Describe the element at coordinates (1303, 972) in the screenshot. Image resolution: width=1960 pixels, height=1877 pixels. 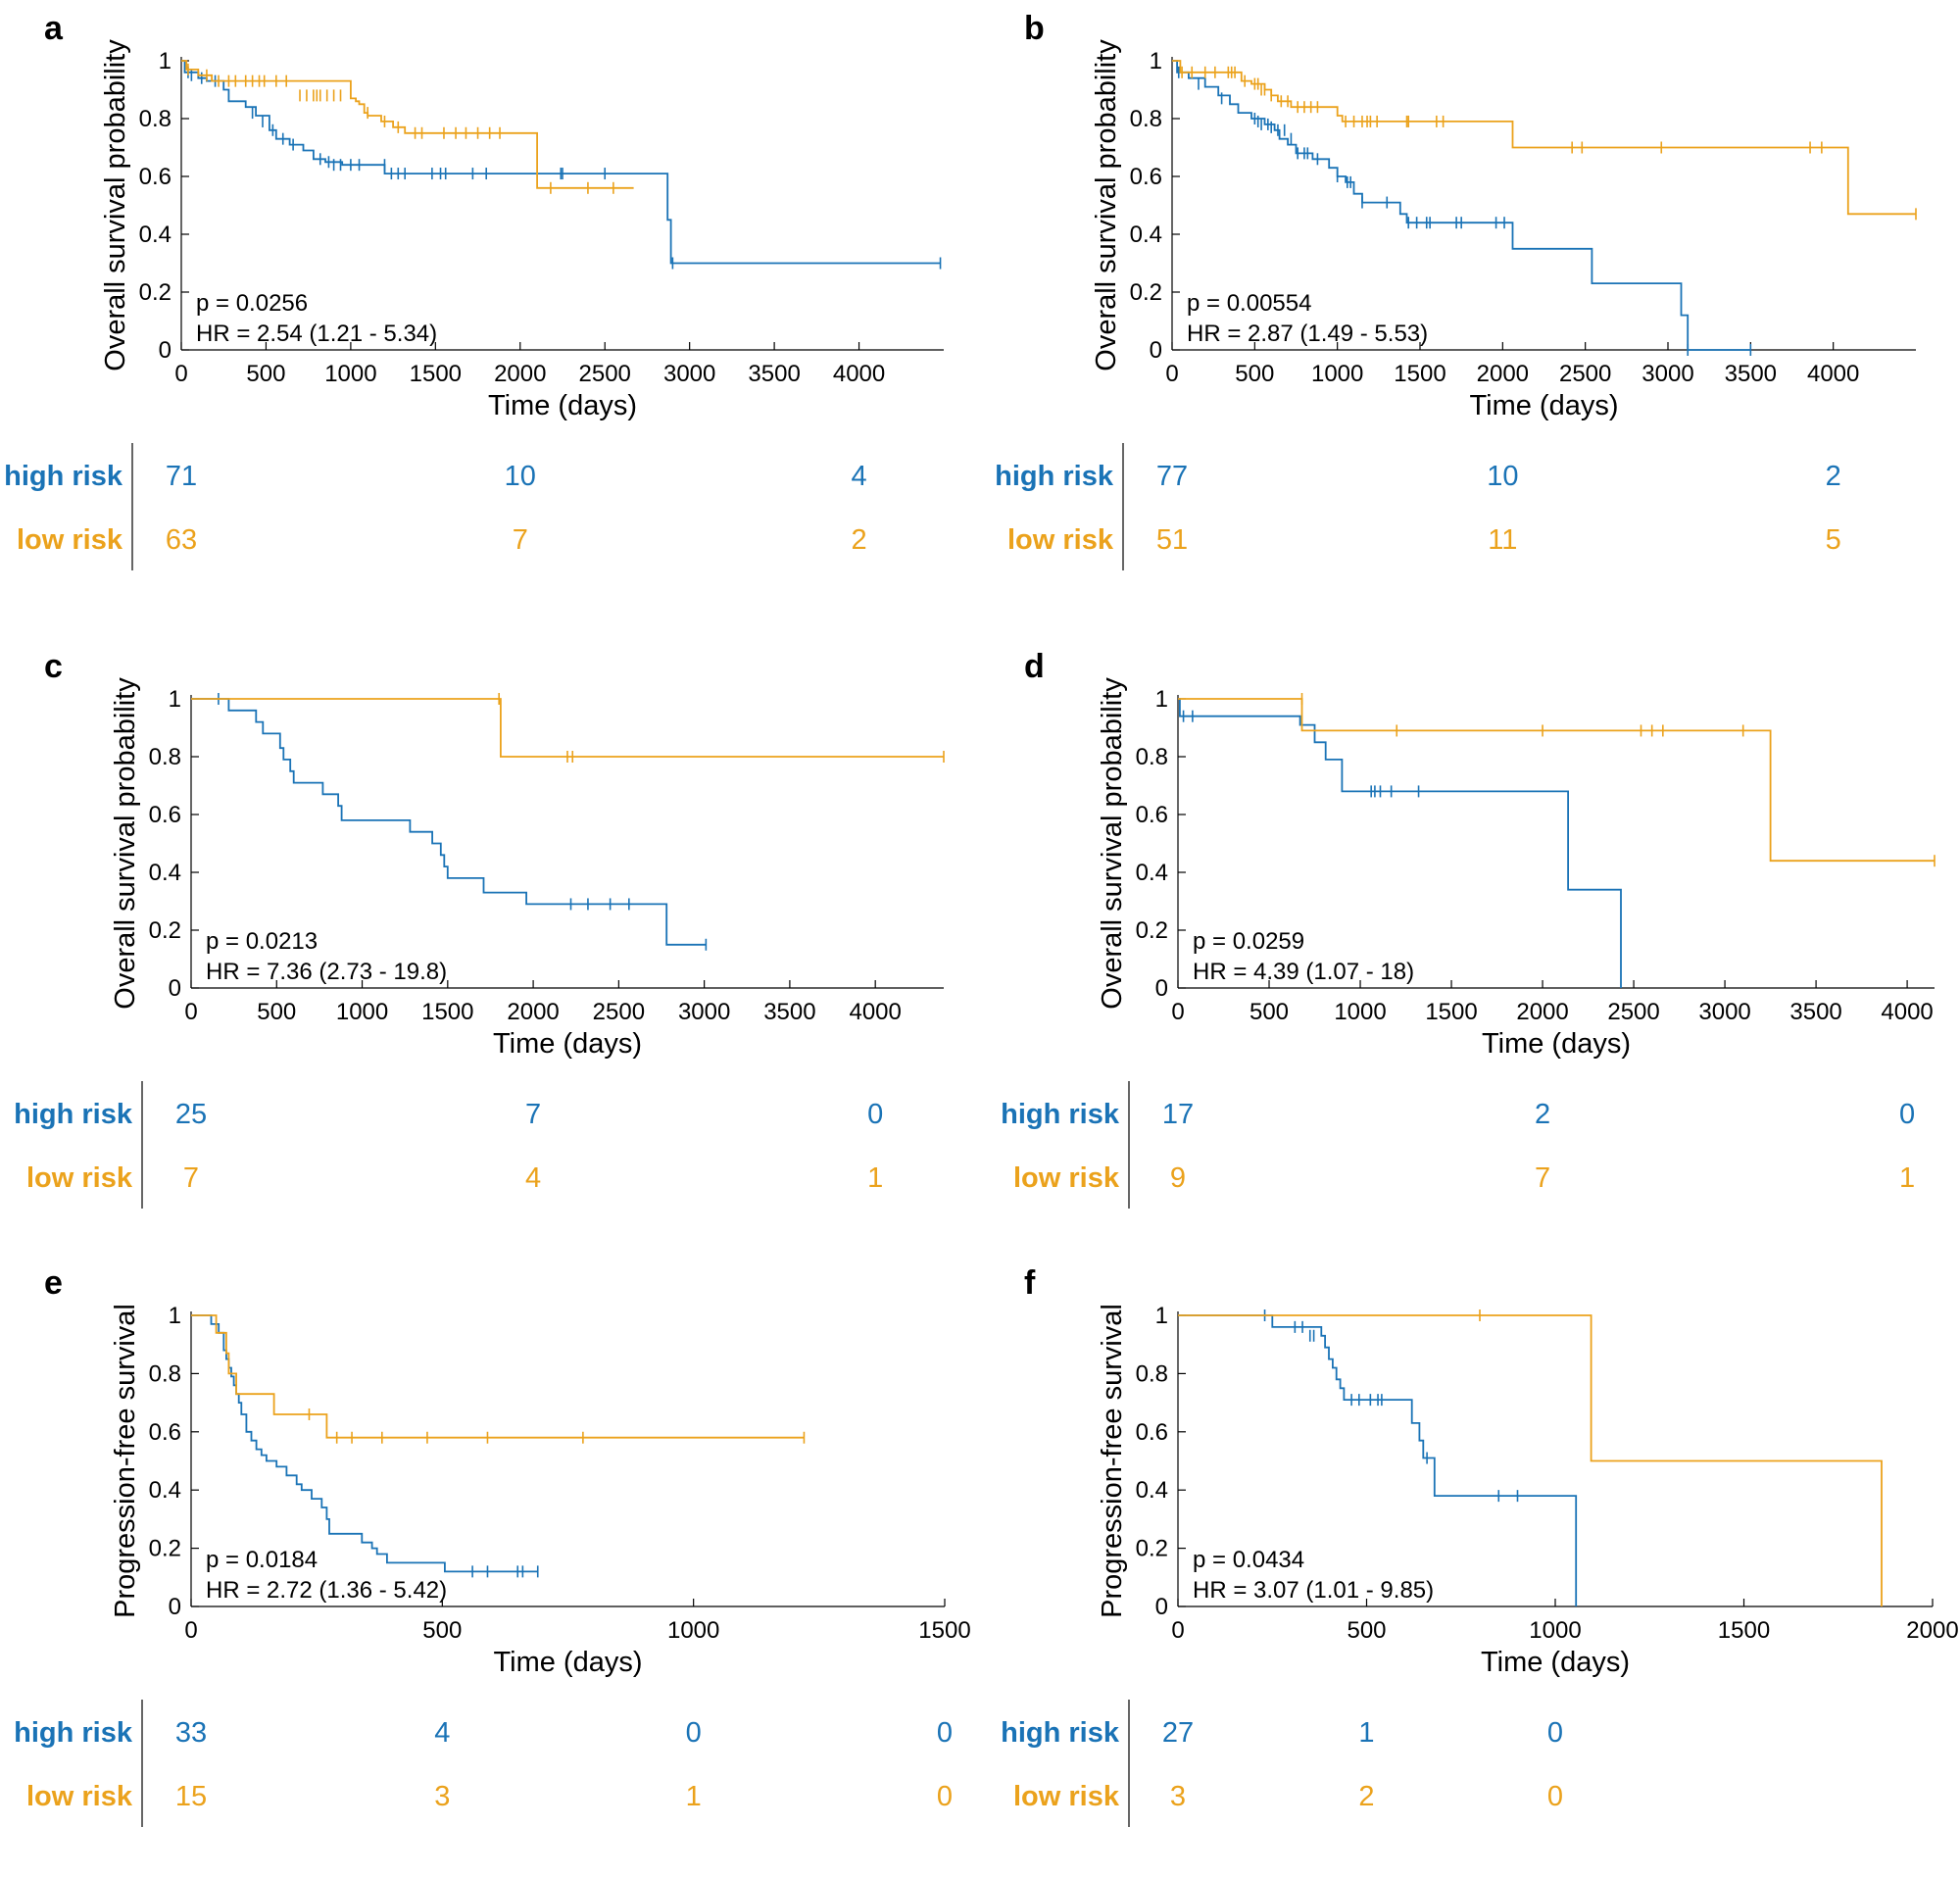
I see `hazard-ratio: HR = 4.39 (1.07 - 18)` at that location.